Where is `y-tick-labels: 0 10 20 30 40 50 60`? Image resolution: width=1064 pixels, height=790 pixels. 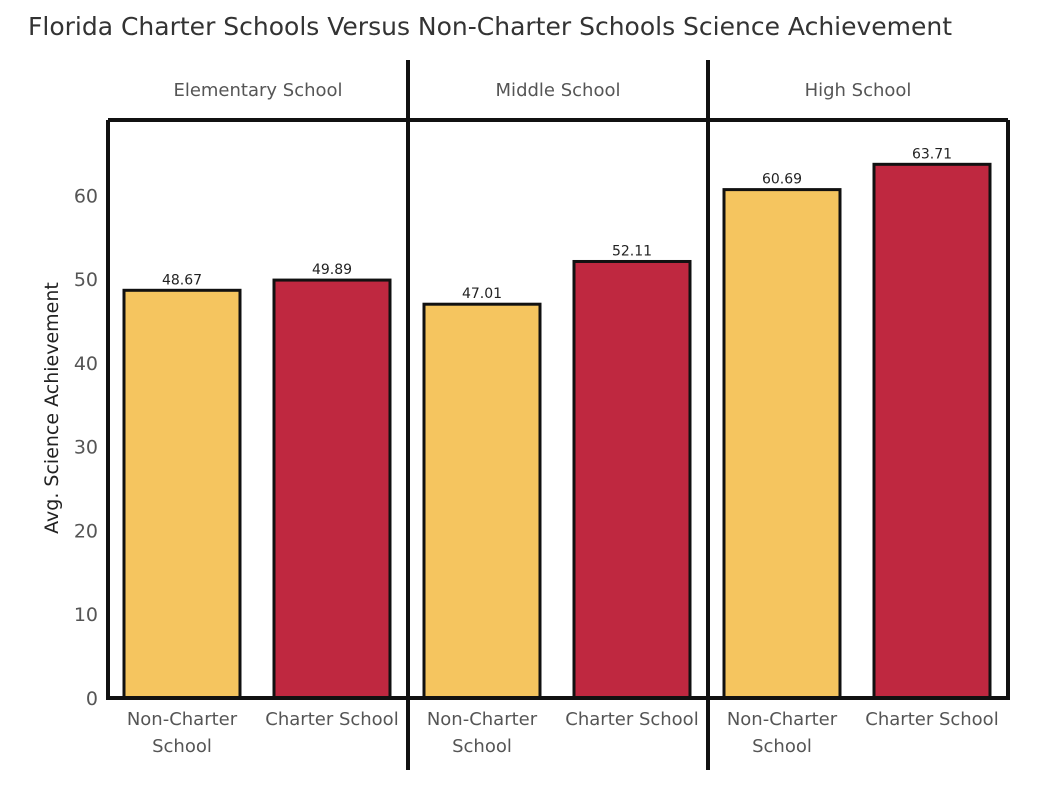 y-tick-labels: 0 10 20 30 40 50 60 is located at coordinates (86, 447).